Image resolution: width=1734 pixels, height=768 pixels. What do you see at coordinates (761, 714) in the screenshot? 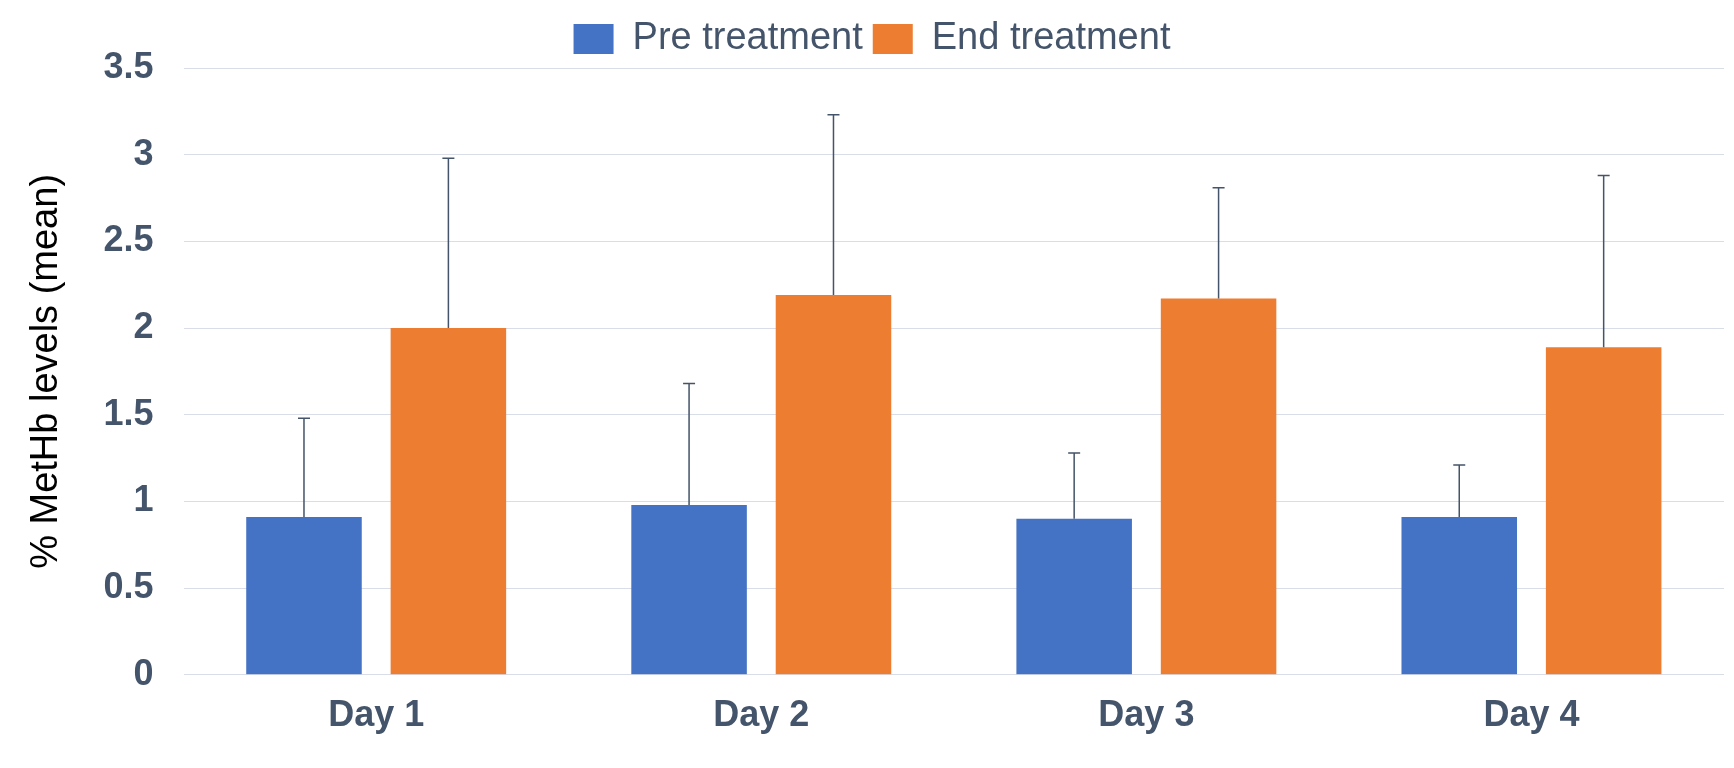
I see `x-tick-label: Day 2` at bounding box center [761, 714].